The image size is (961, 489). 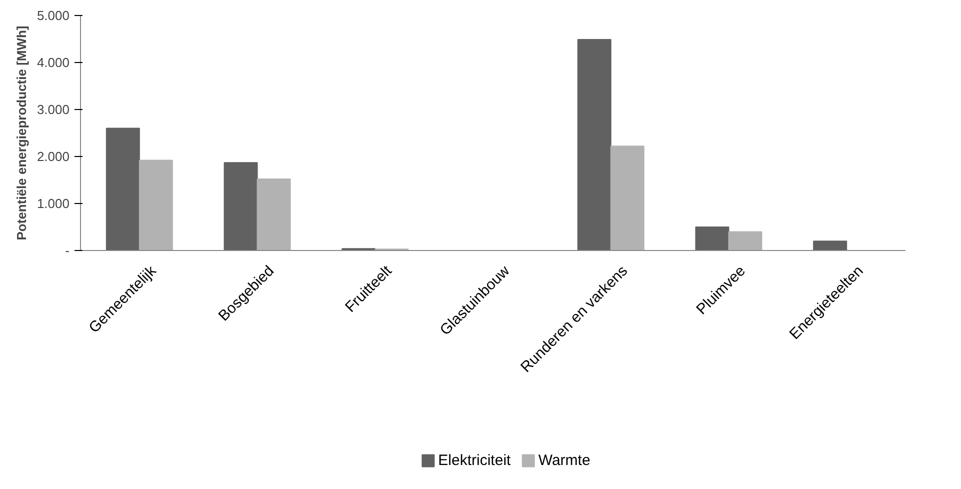 What do you see at coordinates (564, 461) in the screenshot?
I see `legend-label: Warmte` at bounding box center [564, 461].